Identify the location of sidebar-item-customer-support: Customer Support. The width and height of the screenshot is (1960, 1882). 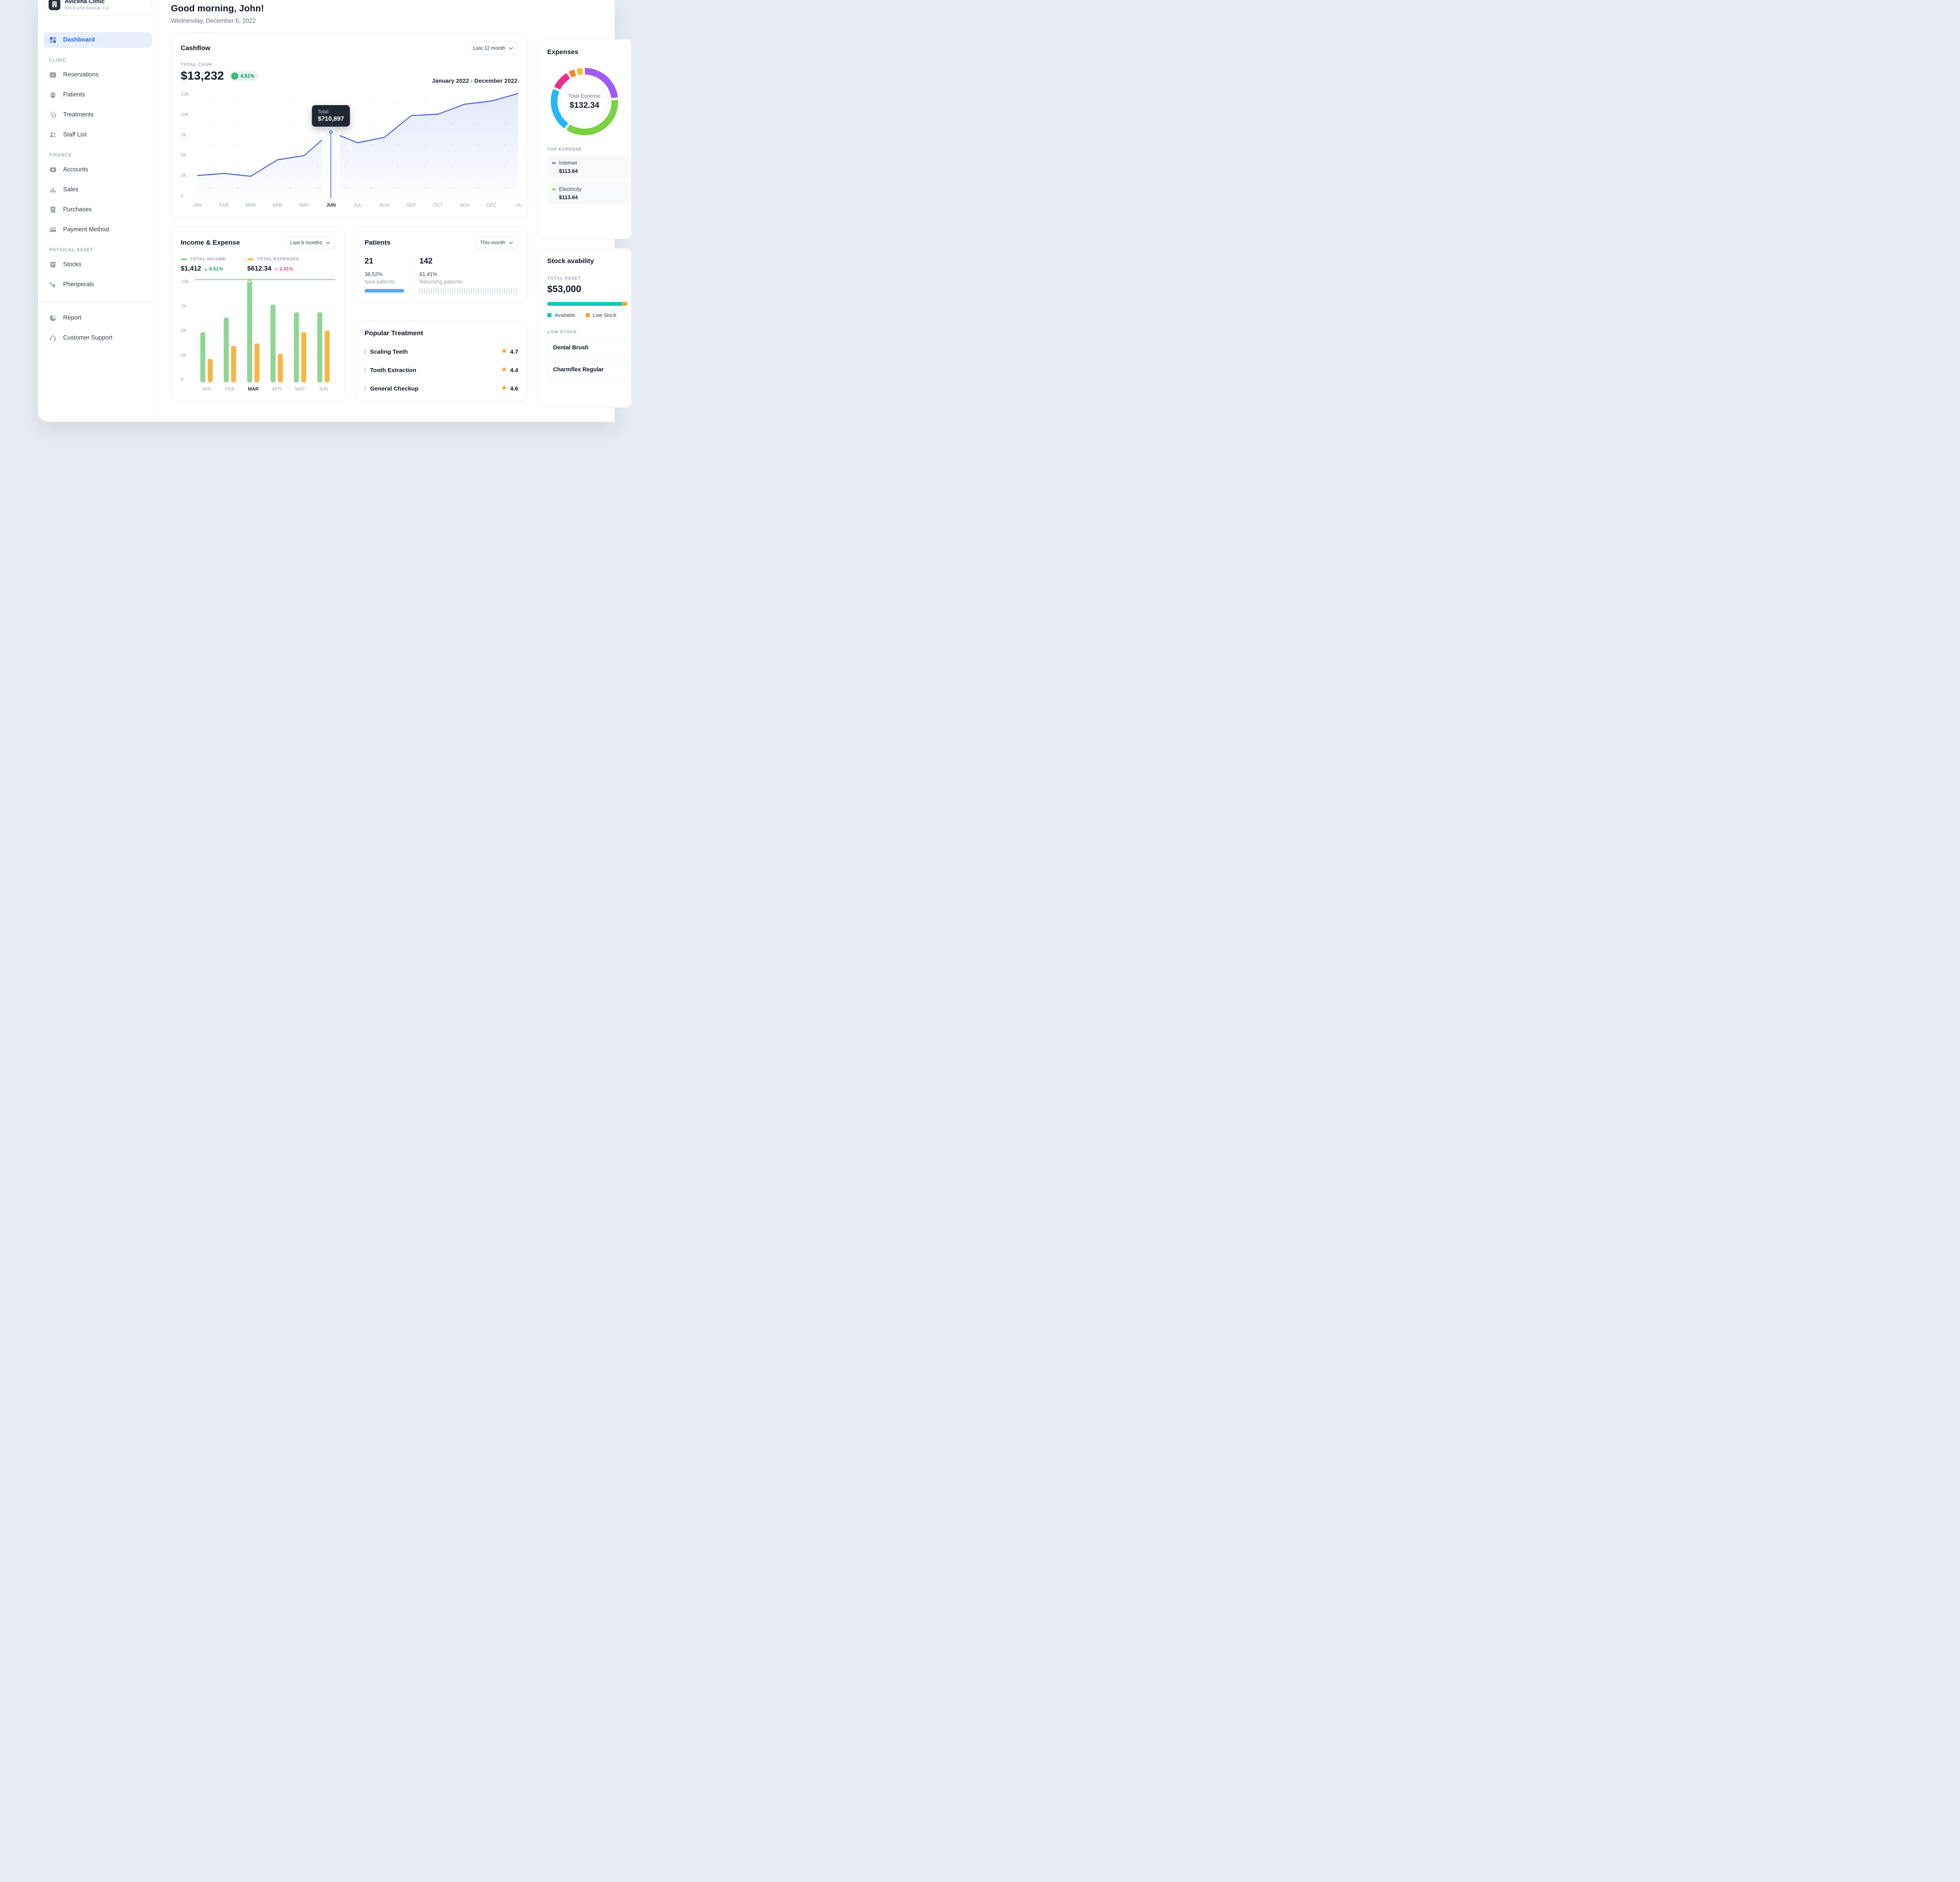
(98, 338).